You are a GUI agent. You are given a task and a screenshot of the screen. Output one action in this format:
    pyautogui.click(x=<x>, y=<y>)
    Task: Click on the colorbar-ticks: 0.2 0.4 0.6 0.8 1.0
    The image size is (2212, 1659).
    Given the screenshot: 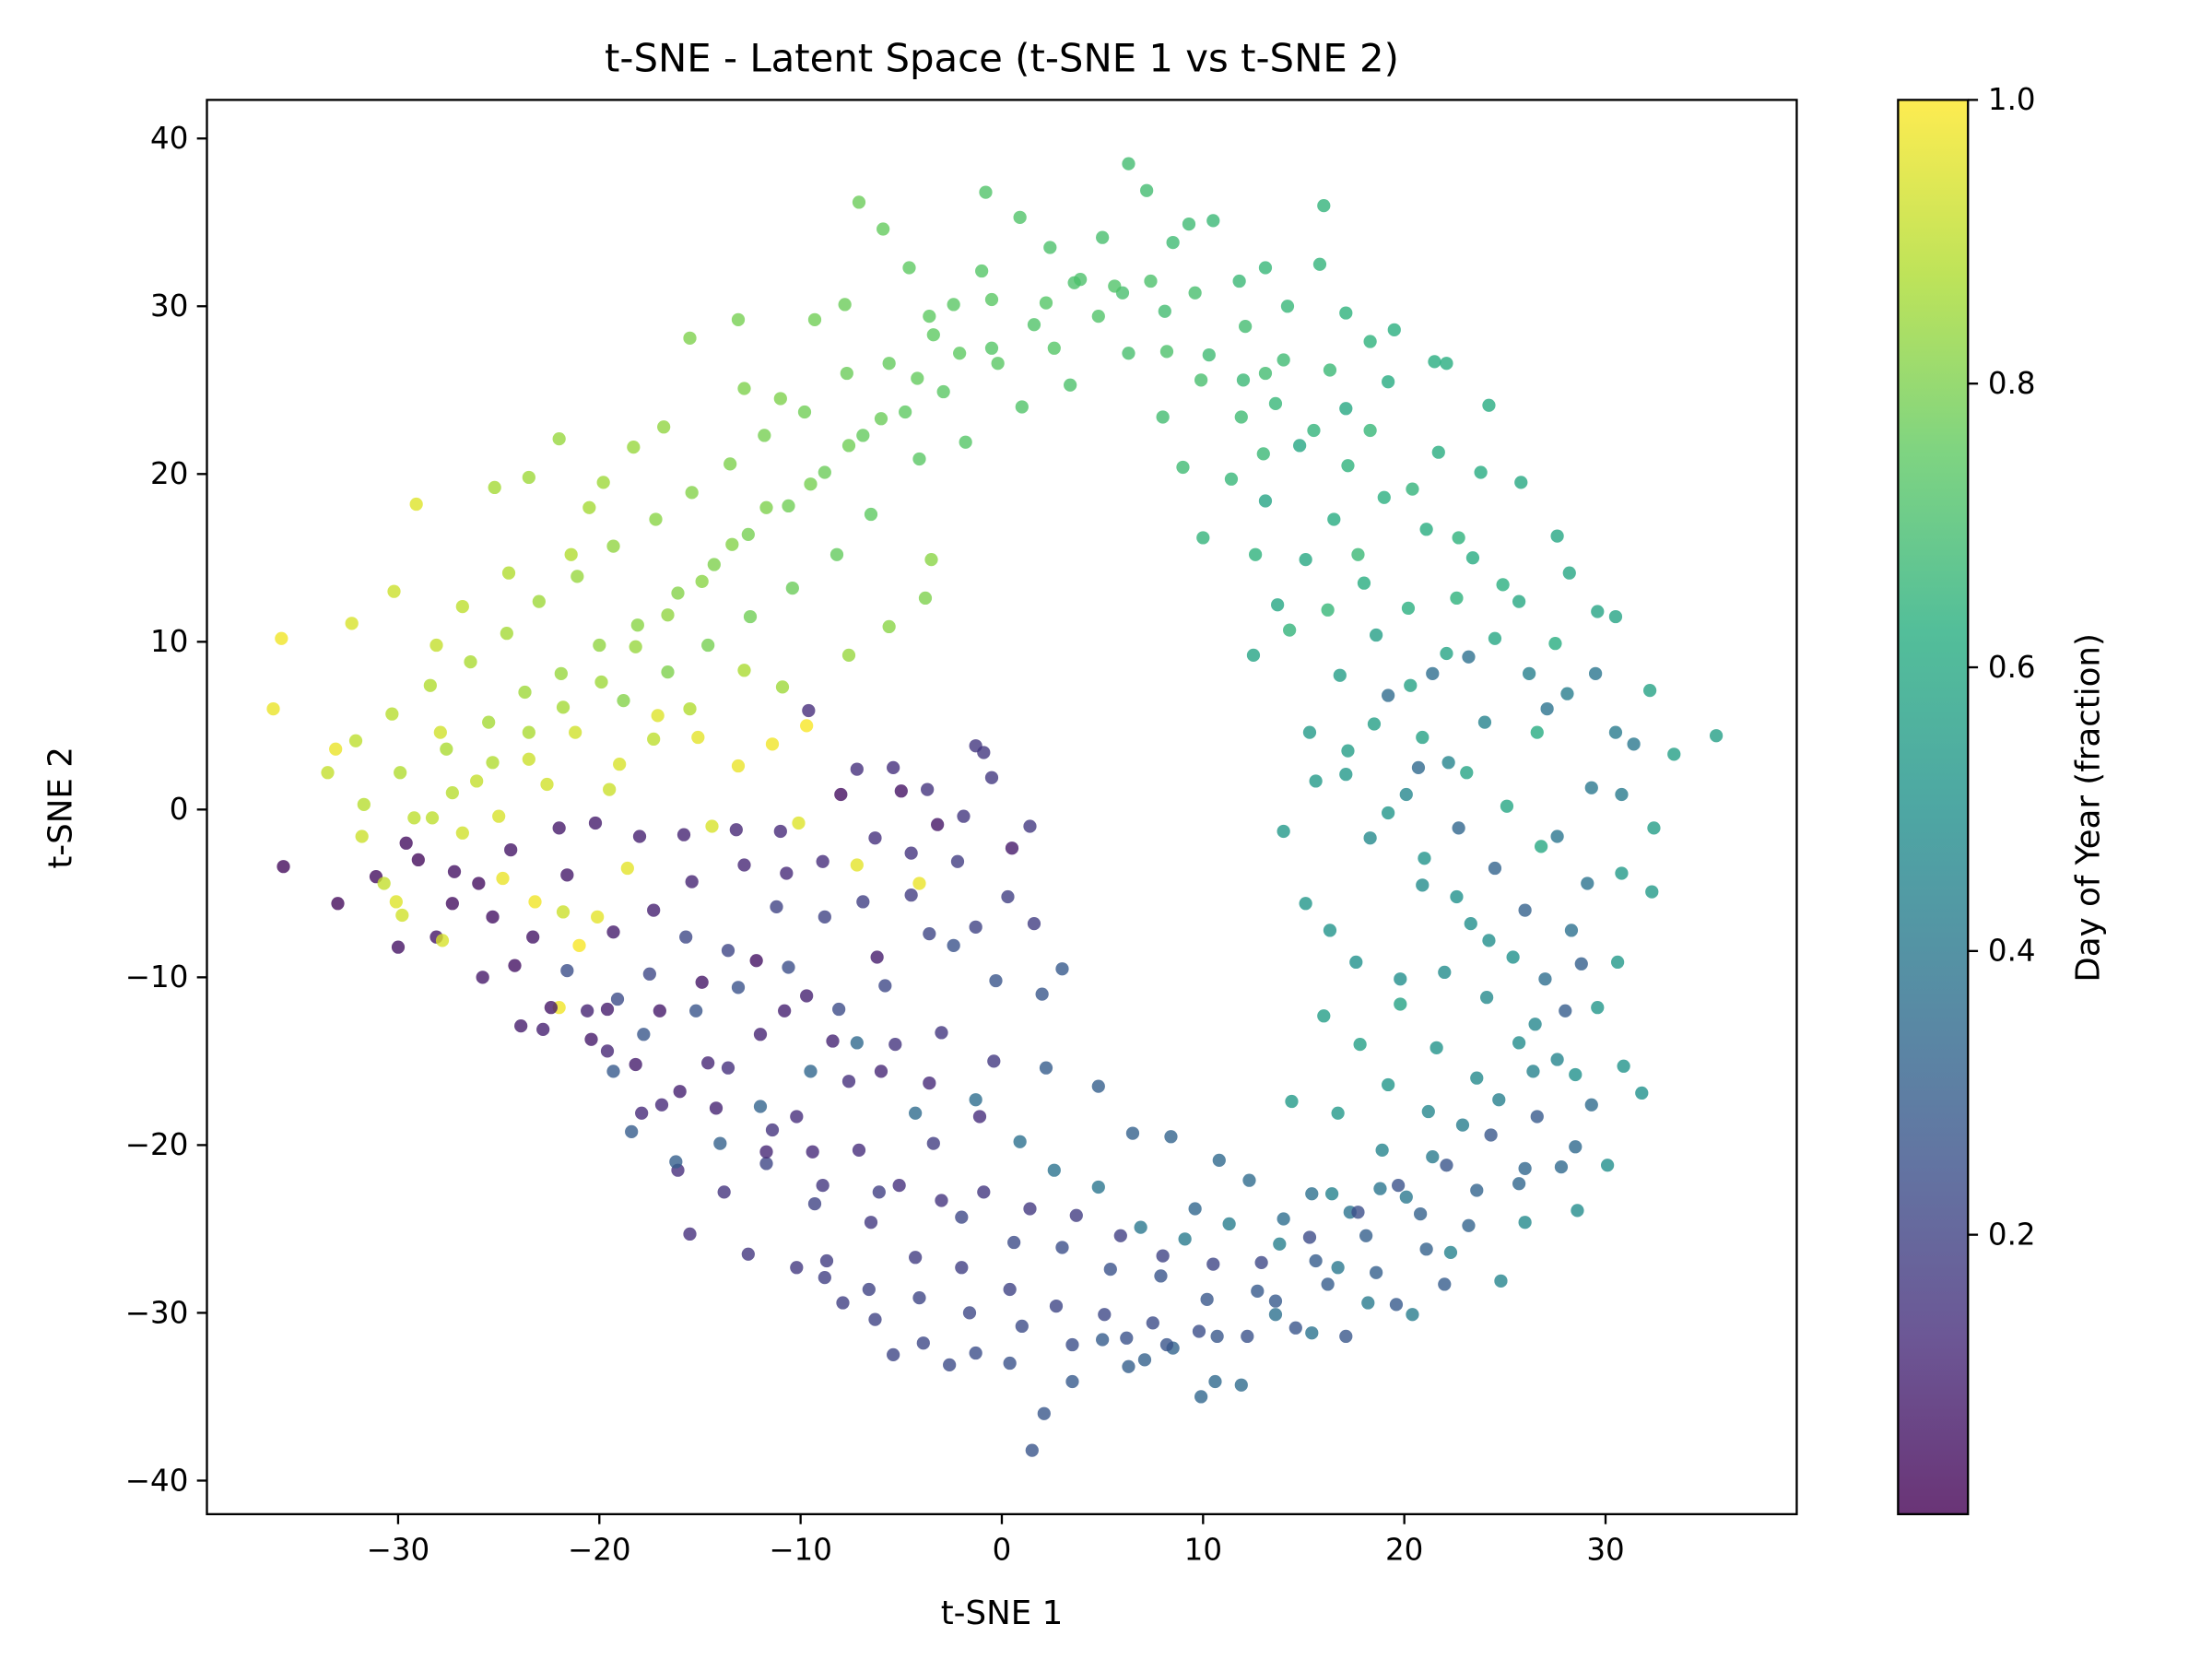 What is the action you would take?
    pyautogui.click(x=2002, y=667)
    